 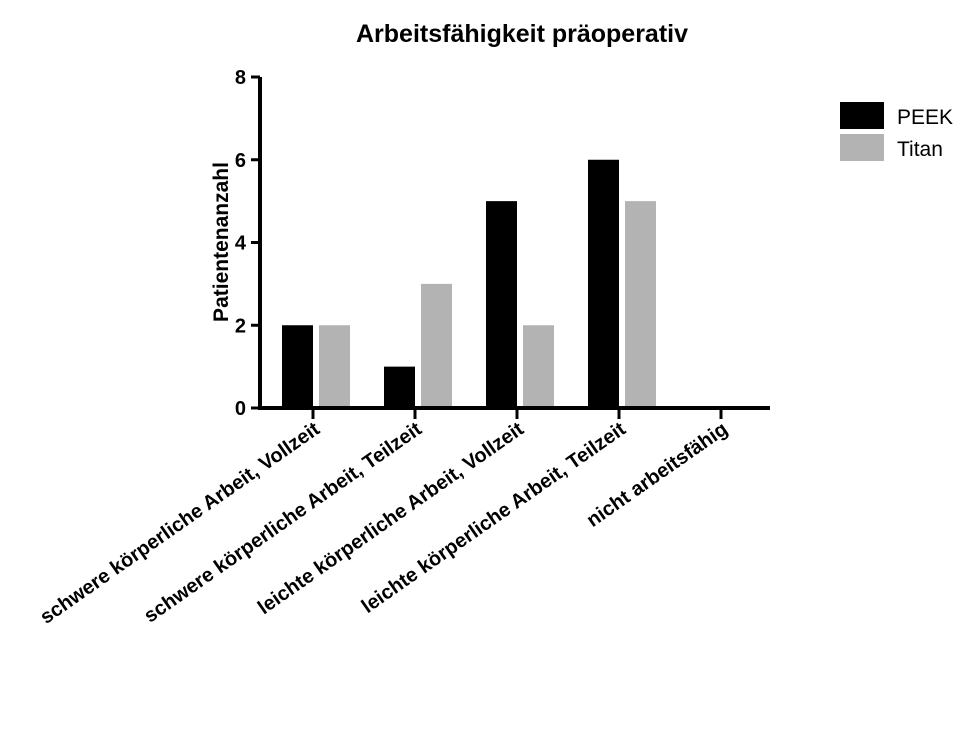 I want to click on y-tick-label: 6, so click(x=240, y=161).